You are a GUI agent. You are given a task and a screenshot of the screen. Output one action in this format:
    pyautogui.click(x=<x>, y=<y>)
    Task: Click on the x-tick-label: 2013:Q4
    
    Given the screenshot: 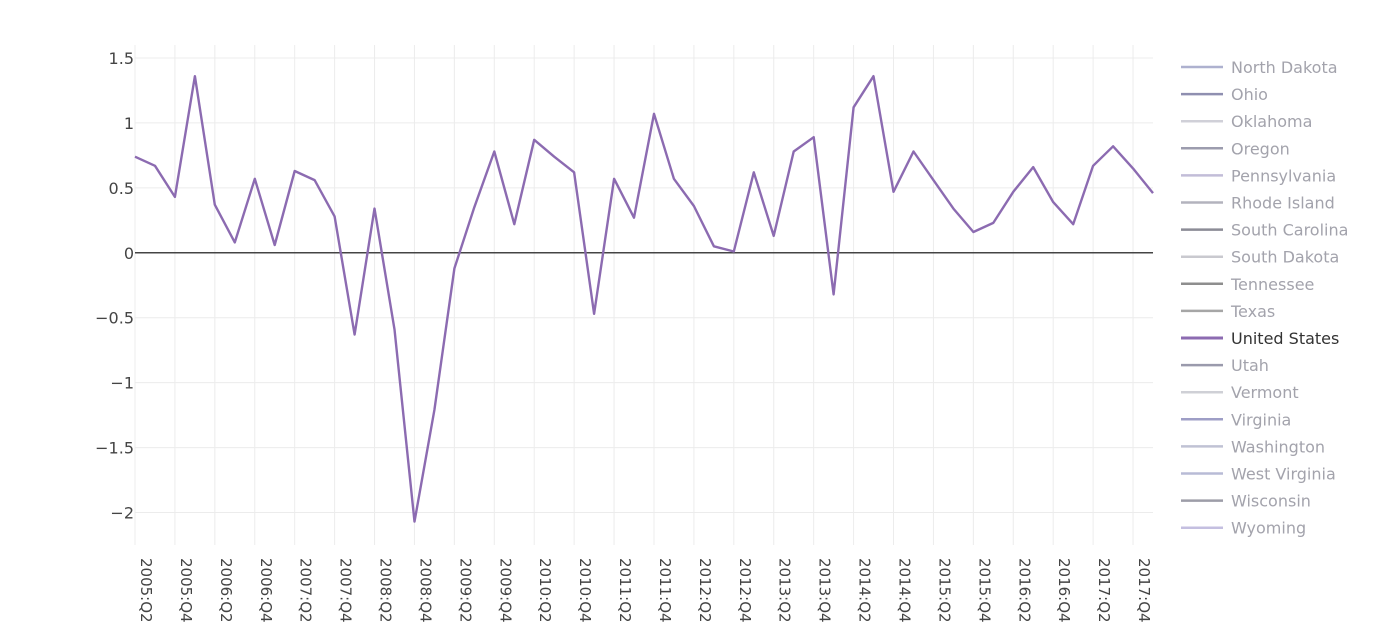 What is the action you would take?
    pyautogui.click(x=825, y=590)
    